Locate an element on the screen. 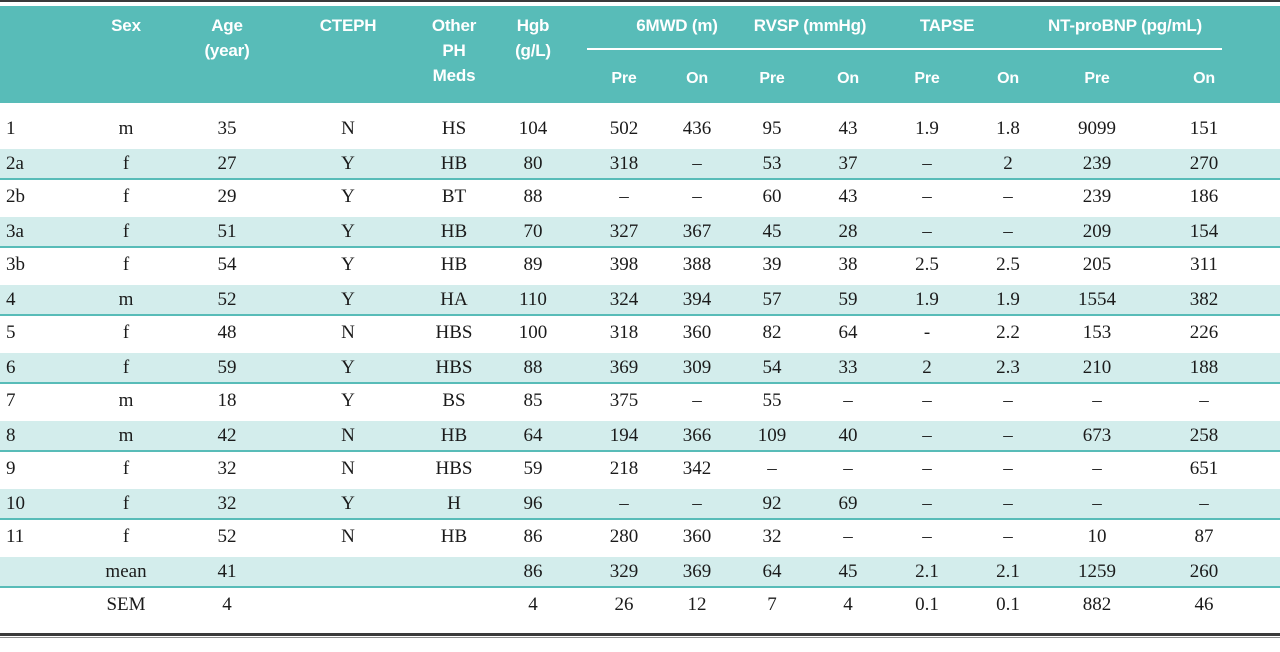  data-cell: 327 is located at coordinates (624, 231).